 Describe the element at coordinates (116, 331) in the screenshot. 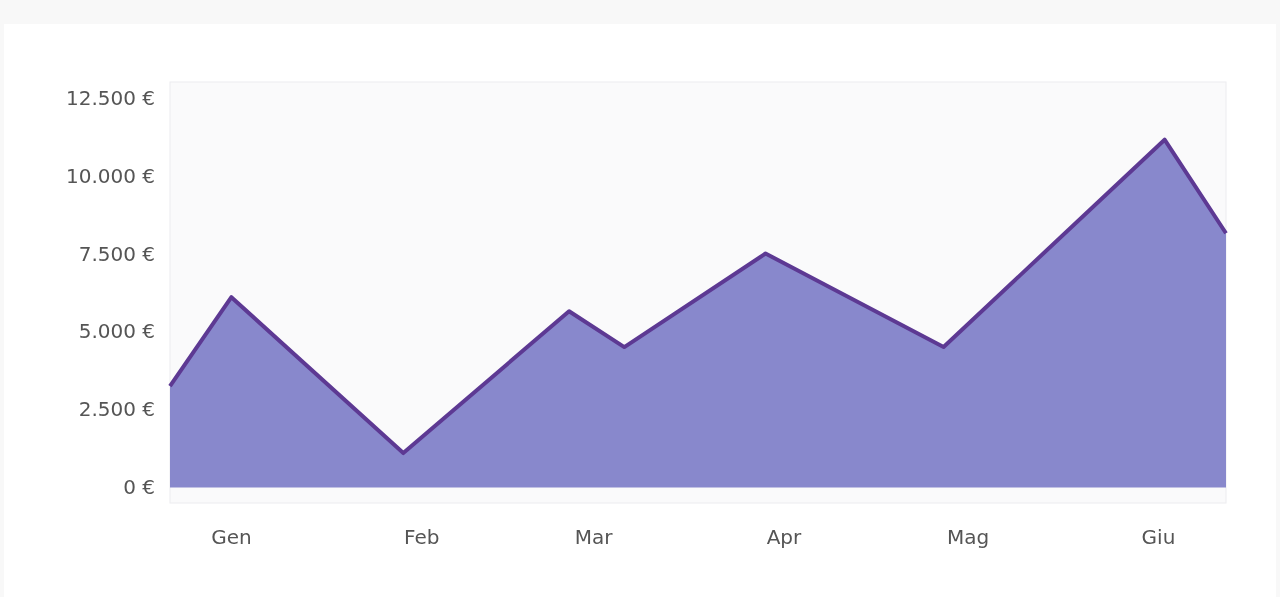

I see `y-tick-label: 5.000 €` at that location.